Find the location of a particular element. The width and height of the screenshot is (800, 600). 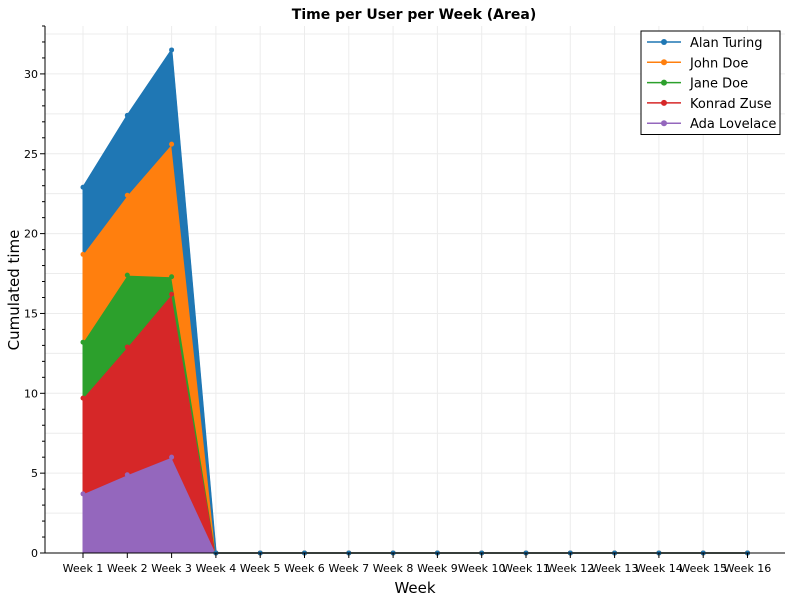

legend-label: Ada Lovelace is located at coordinates (733, 124).